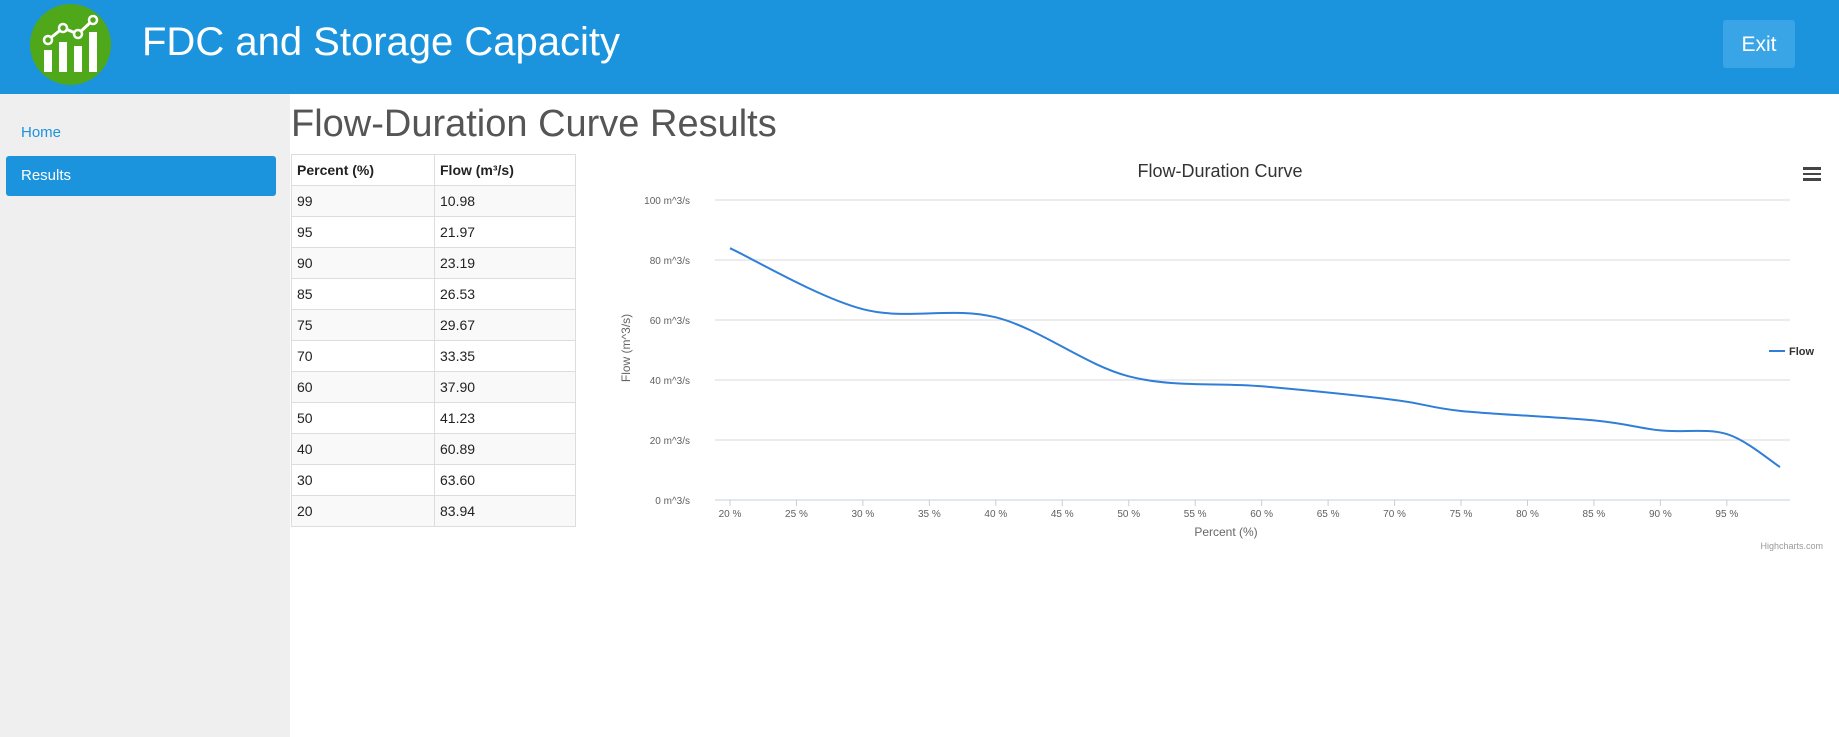 This screenshot has width=1839, height=737. I want to click on x-tick-label: 85 %, so click(1594, 514).